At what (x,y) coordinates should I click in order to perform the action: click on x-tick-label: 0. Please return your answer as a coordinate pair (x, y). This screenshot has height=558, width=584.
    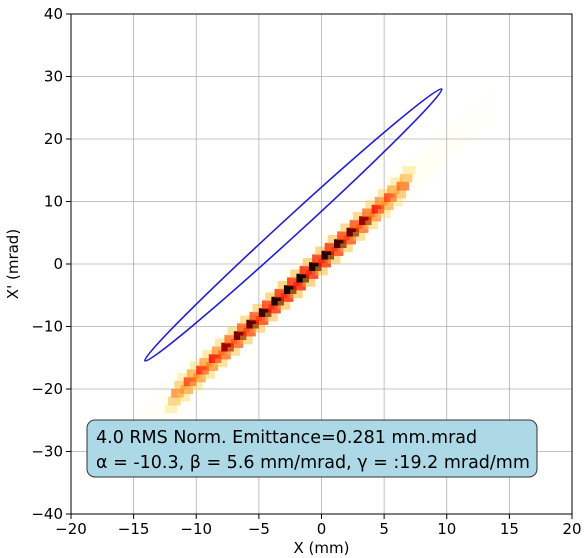
    Looking at the image, I should click on (322, 529).